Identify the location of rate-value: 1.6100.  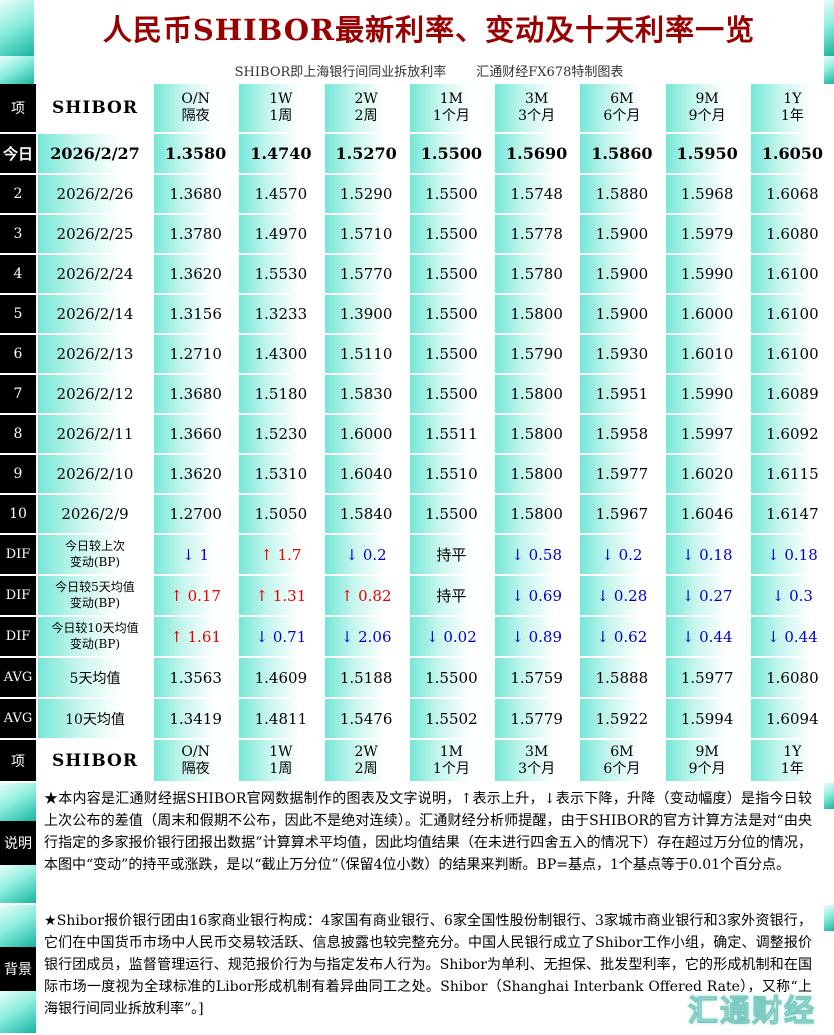
(792, 354).